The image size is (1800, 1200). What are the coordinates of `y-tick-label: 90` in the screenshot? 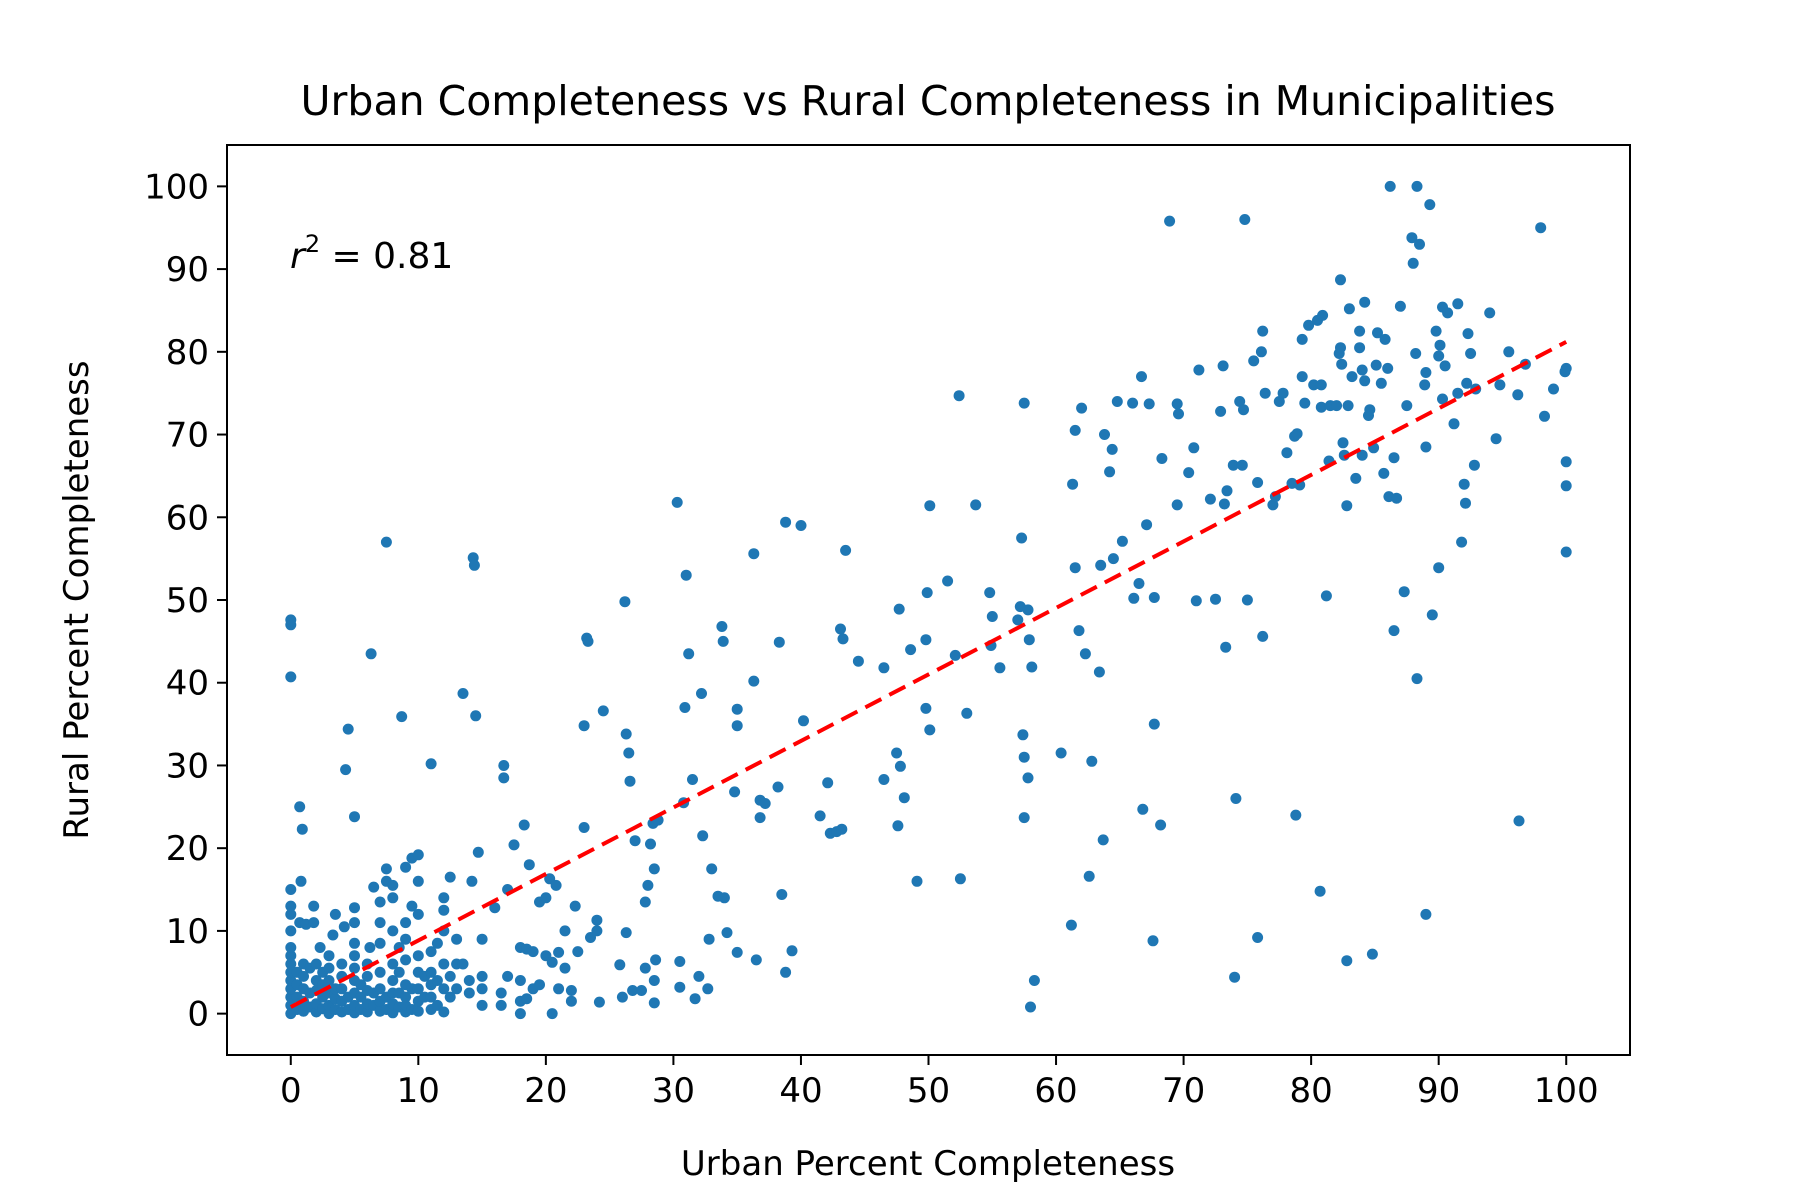 It's located at (187, 270).